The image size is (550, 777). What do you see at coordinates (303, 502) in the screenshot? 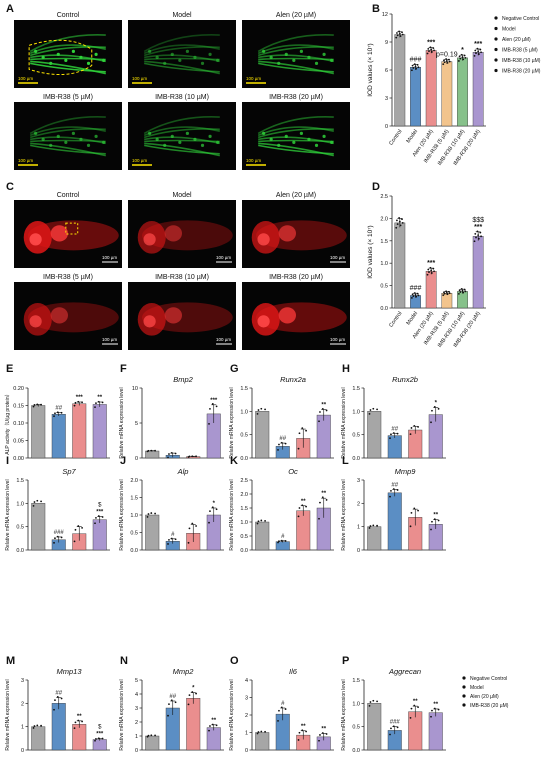
I see `significance-label: **` at bounding box center [303, 502].